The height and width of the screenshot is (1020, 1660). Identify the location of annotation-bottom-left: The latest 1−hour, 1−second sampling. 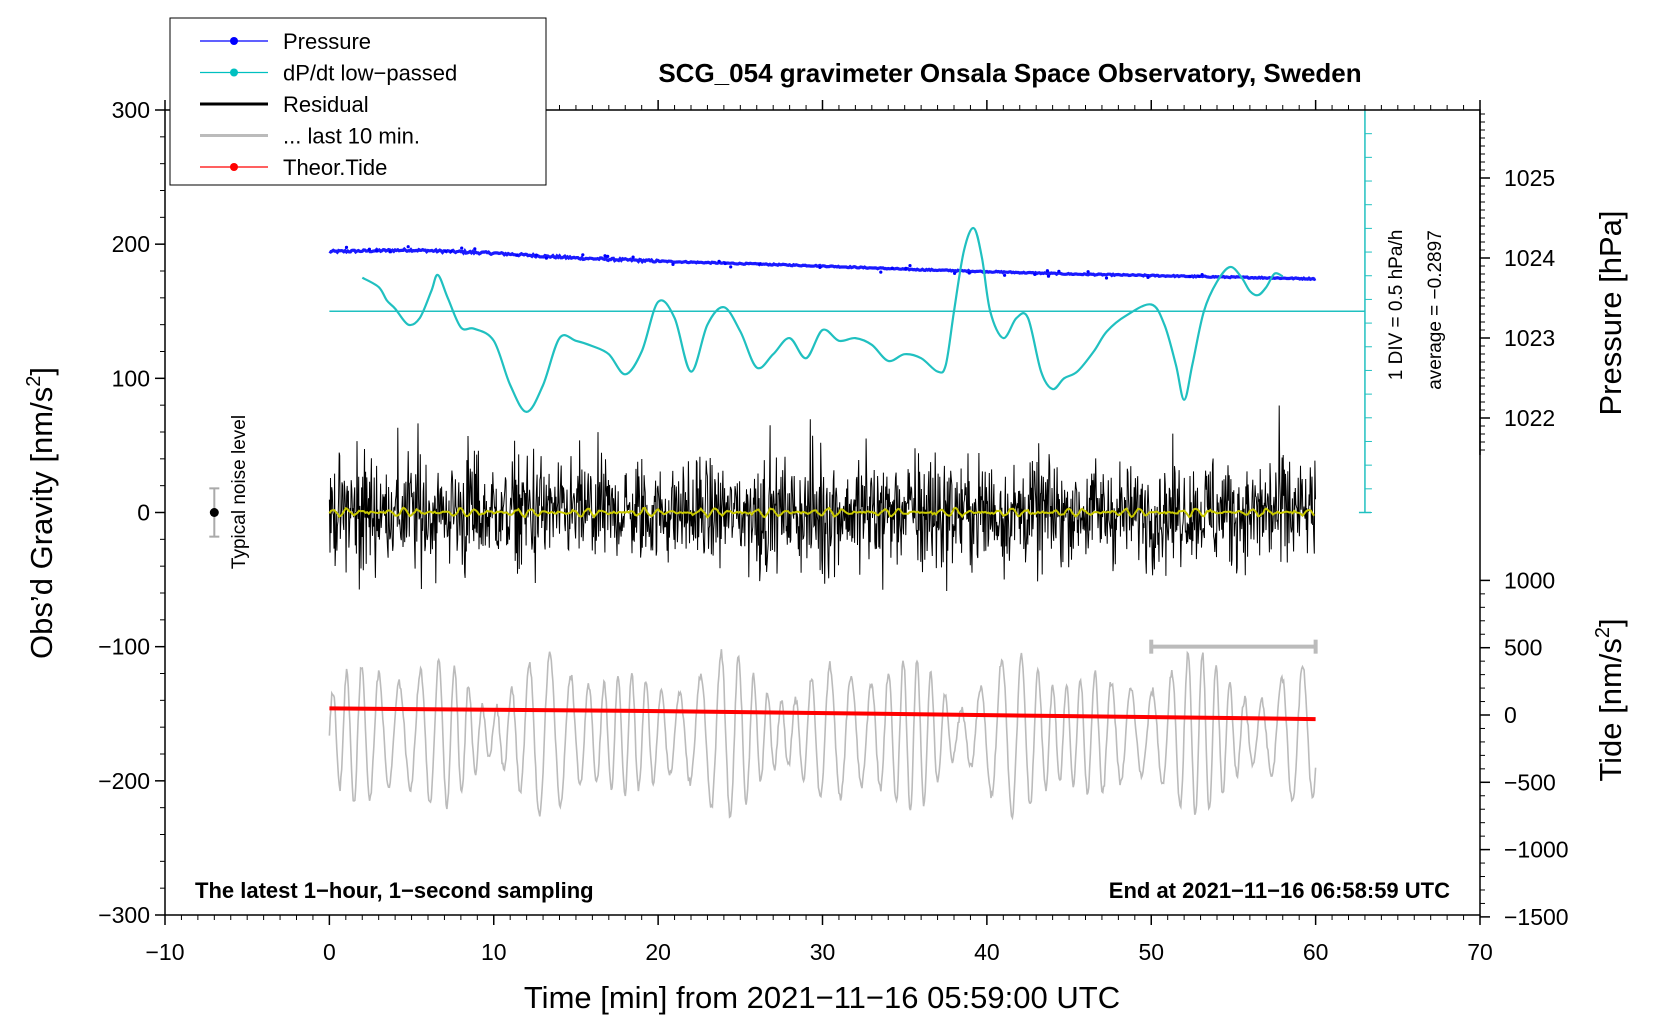
(394, 890).